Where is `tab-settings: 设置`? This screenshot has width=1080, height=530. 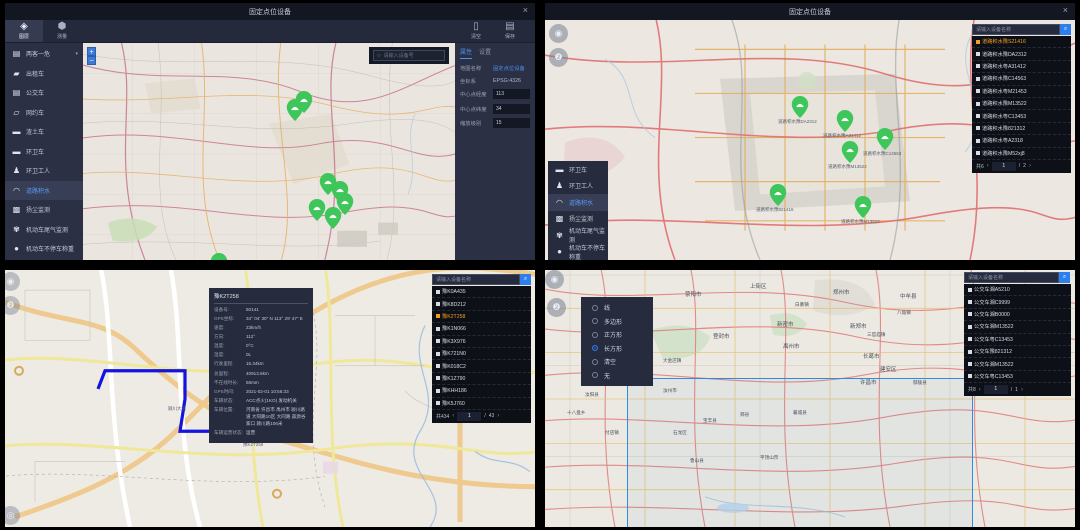
tab-settings: 设置 is located at coordinates (485, 53).